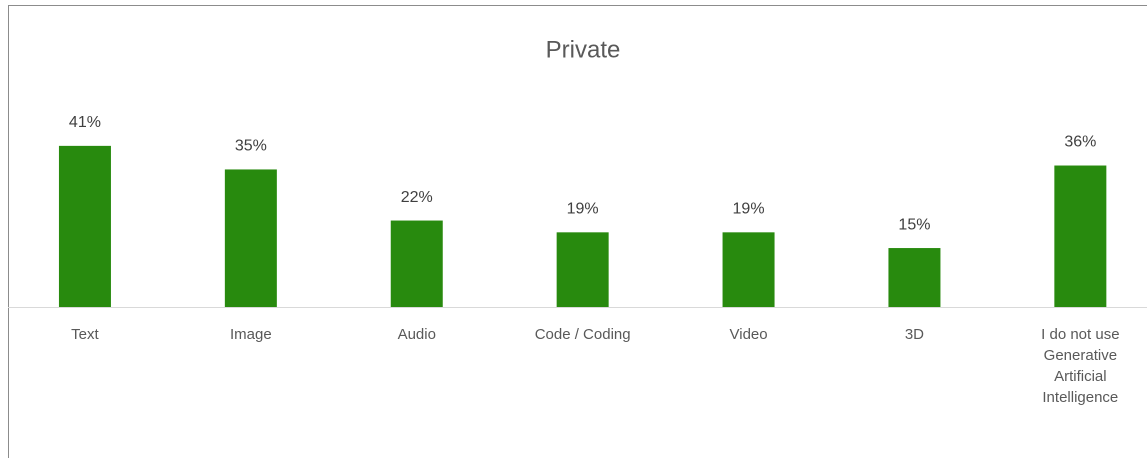 The width and height of the screenshot is (1147, 458). Describe the element at coordinates (914, 334) in the screenshot. I see `x-tick-label: 3D` at that location.